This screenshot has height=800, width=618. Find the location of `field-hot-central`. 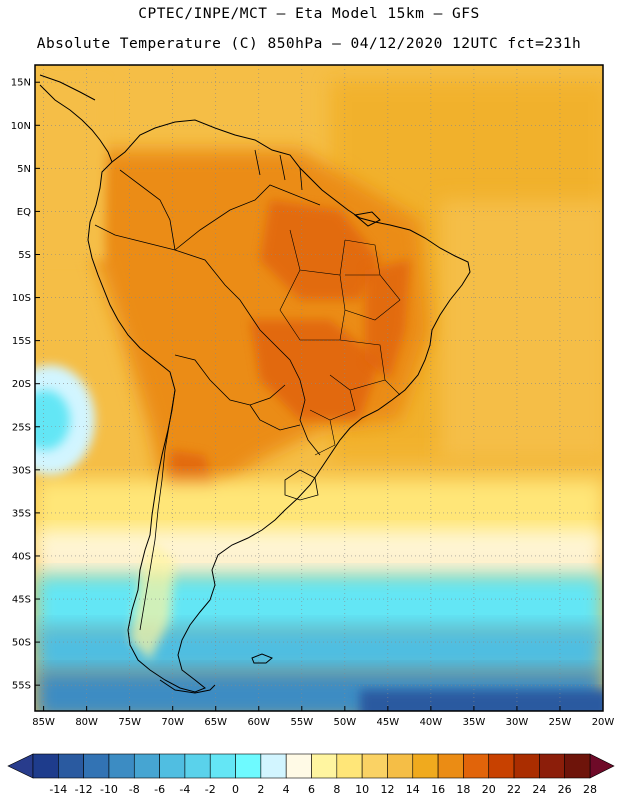

field-hot-central is located at coordinates (315, 370).